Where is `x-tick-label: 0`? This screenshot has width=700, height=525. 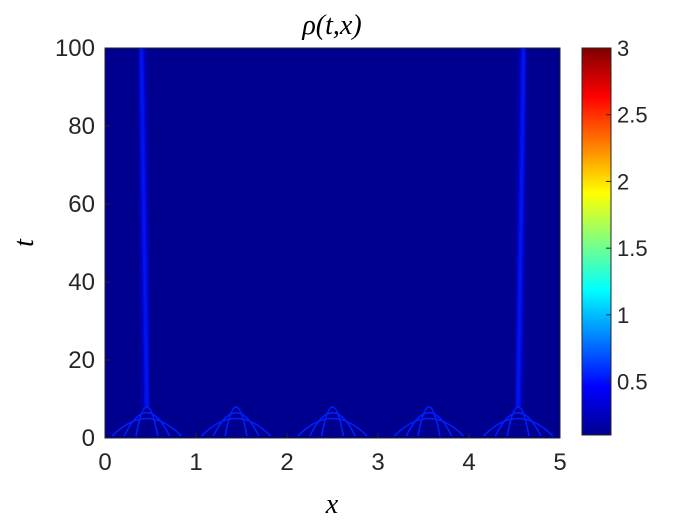
x-tick-label: 0 is located at coordinates (104, 462).